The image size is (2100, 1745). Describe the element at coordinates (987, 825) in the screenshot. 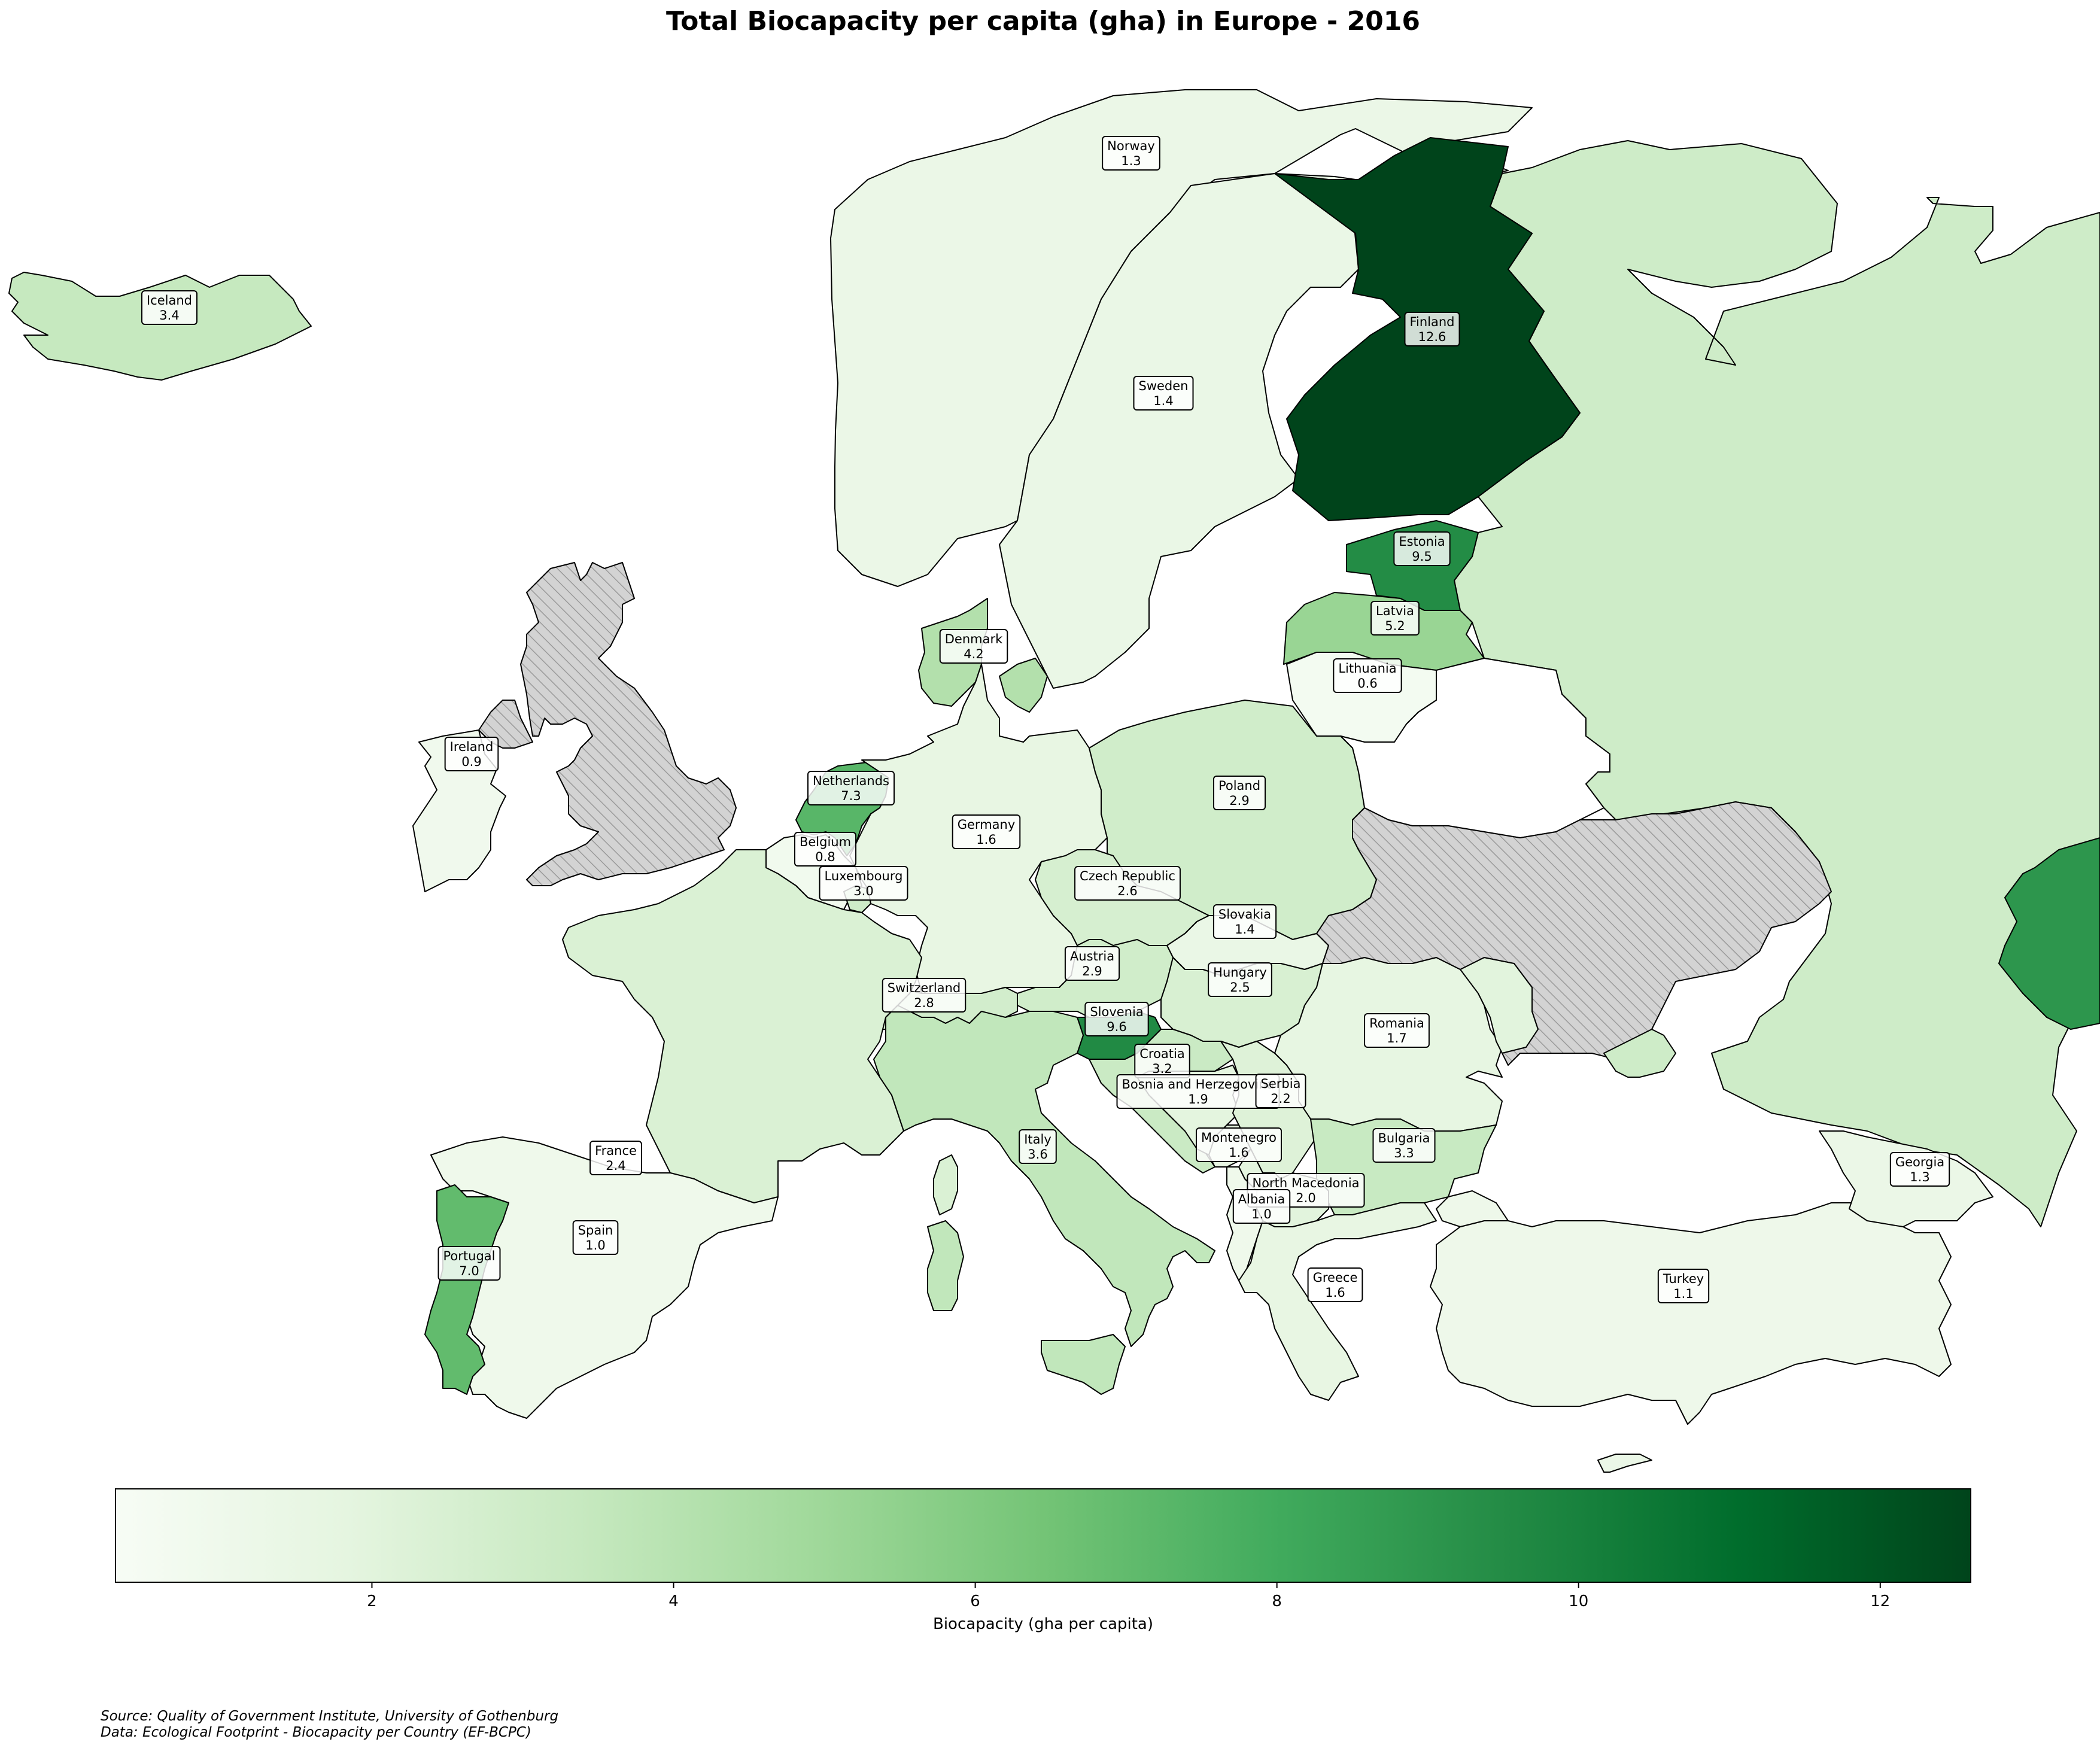

I see `label-country-name: Germany` at that location.